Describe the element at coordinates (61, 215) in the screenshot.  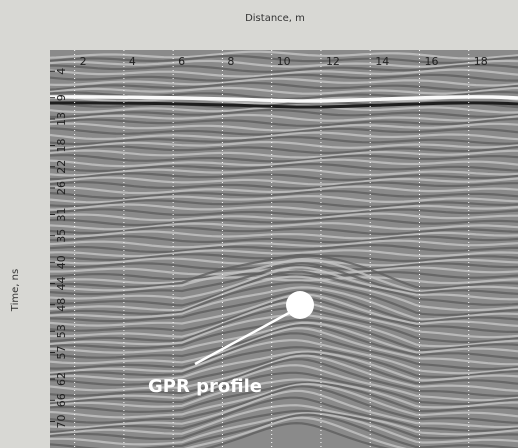
I see `y-tick-label: 31` at that location.